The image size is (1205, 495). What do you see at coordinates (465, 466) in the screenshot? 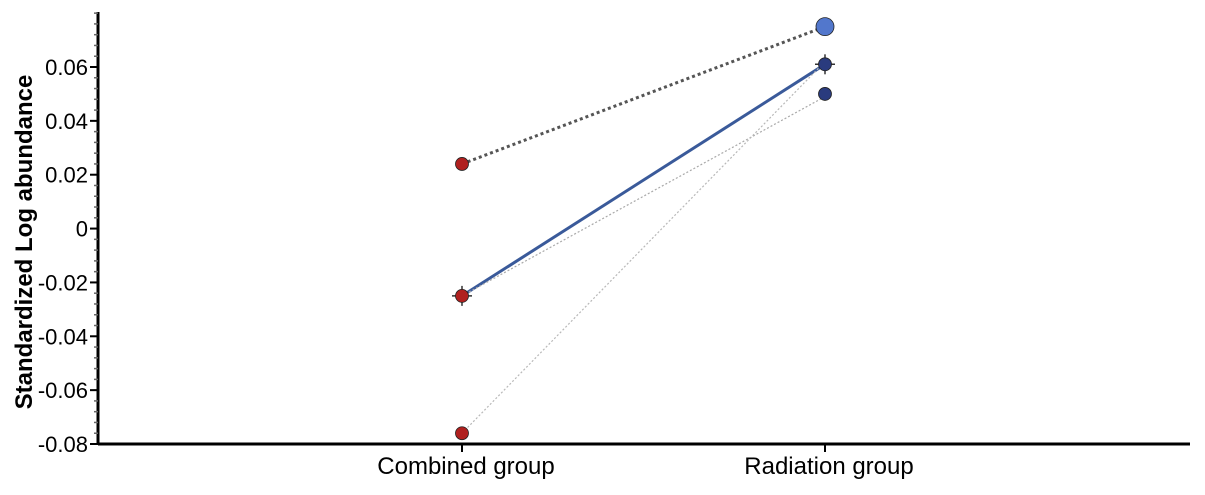
I see `x-tick-label: Combined group` at bounding box center [465, 466].